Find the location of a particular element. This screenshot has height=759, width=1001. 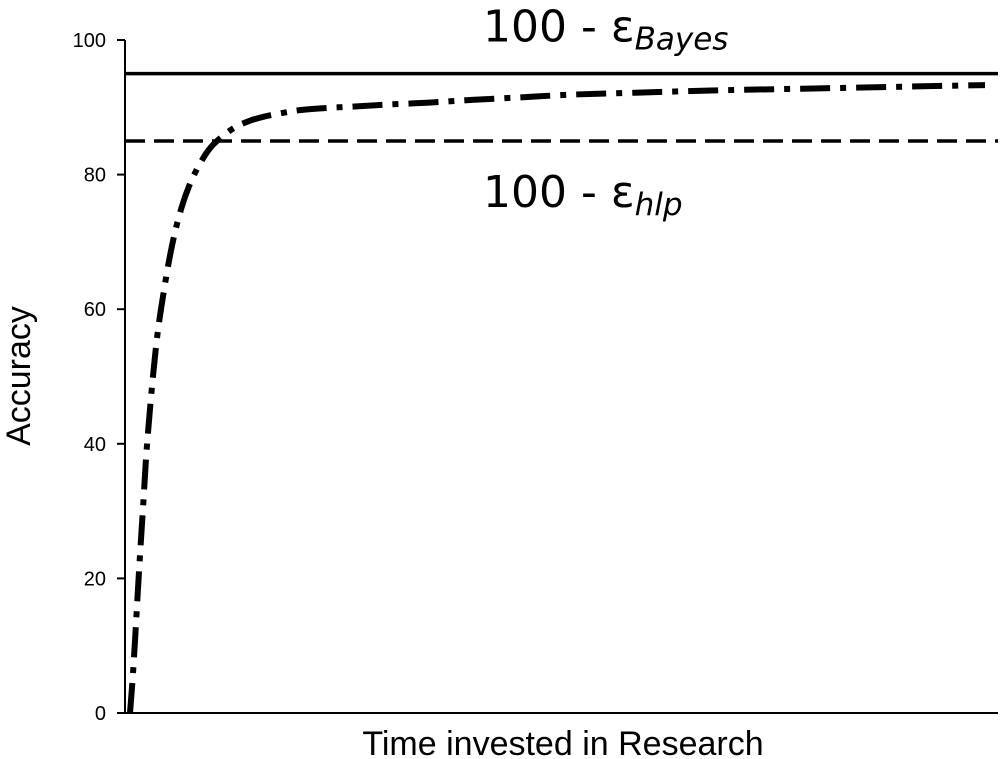

reference-label-subscript: hlp is located at coordinates (659, 205).